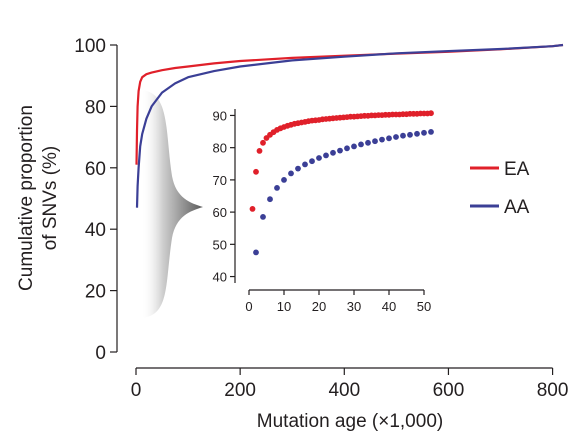  What do you see at coordinates (95, 169) in the screenshot?
I see `y-tick-label: 60` at bounding box center [95, 169].